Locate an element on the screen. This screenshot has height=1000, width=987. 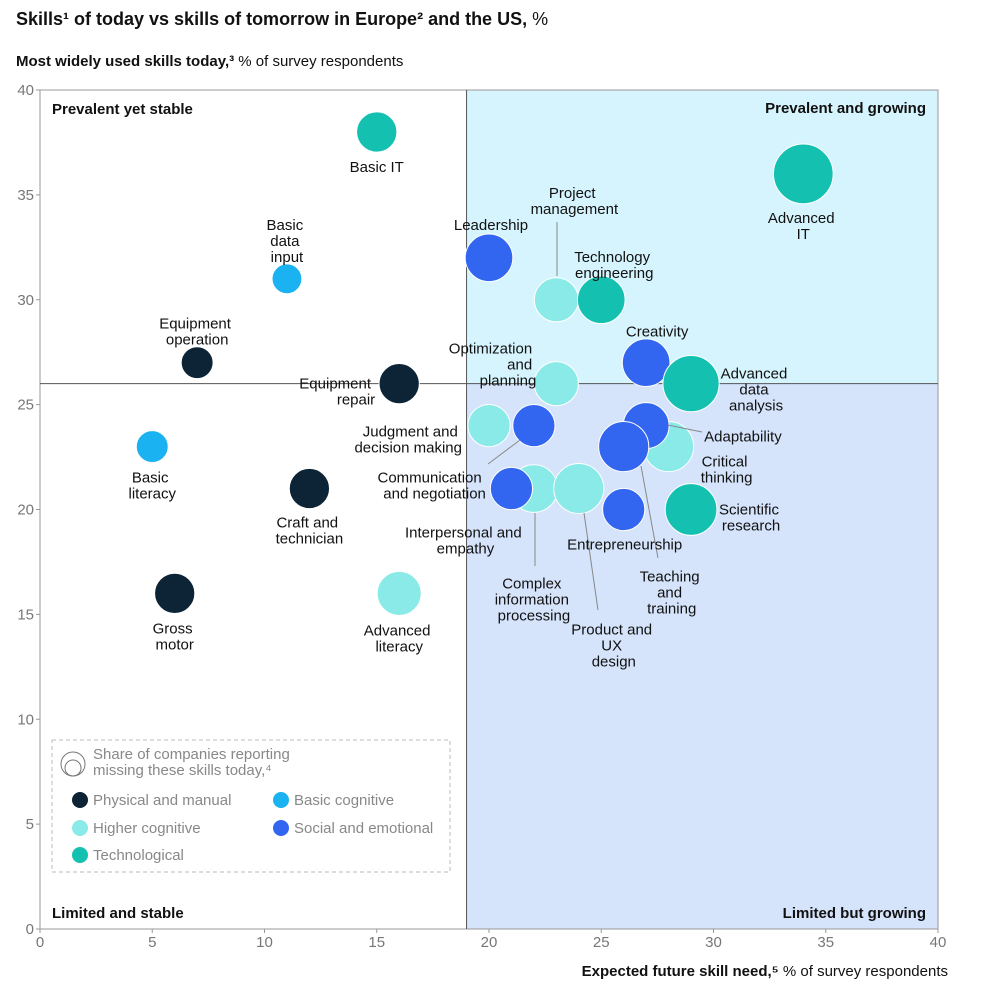
y-tick-label: 0 is located at coordinates (30, 929).